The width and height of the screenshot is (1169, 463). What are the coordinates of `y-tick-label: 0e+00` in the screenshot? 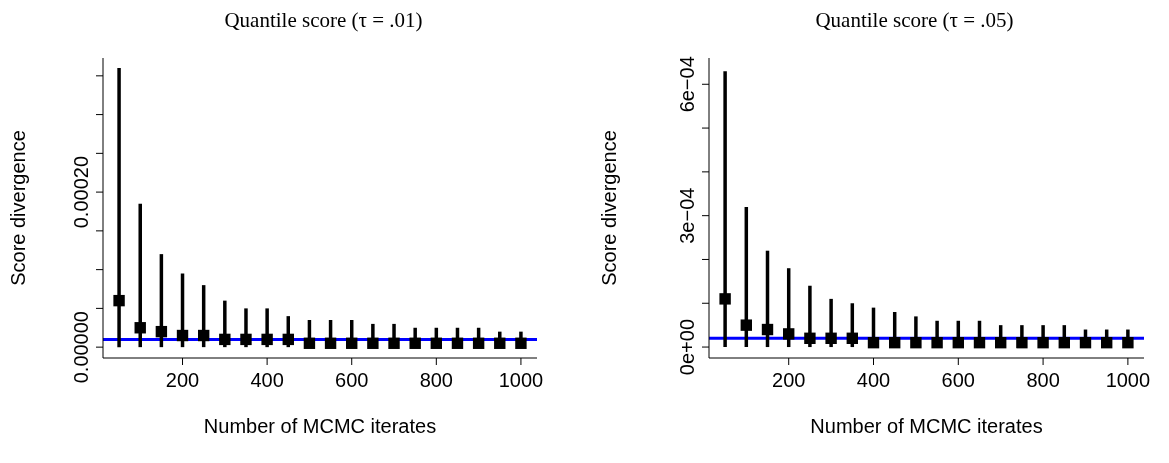 It's located at (687, 347).